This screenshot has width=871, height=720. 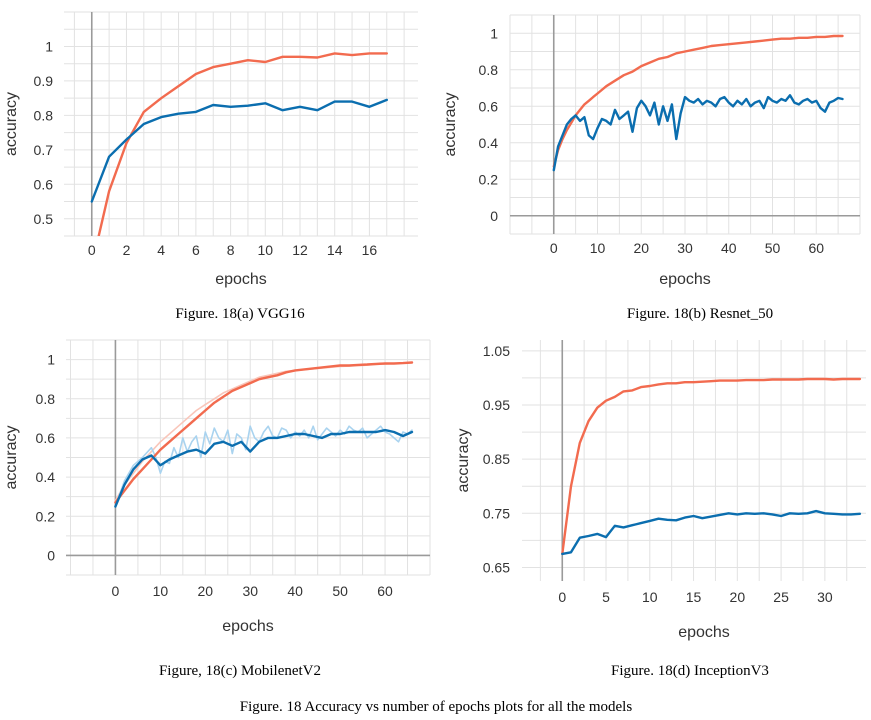 What do you see at coordinates (44, 150) in the screenshot?
I see `y-tick-label: 0.7` at bounding box center [44, 150].